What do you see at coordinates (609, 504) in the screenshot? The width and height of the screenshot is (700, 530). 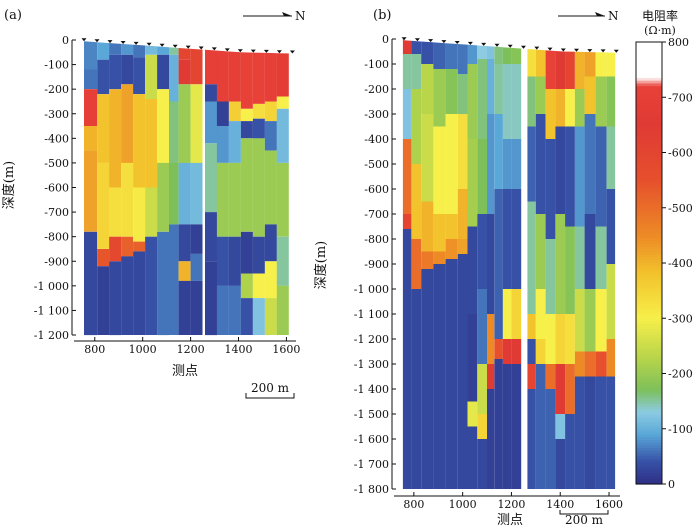 I see `x-tick-label: 1600` at bounding box center [609, 504].